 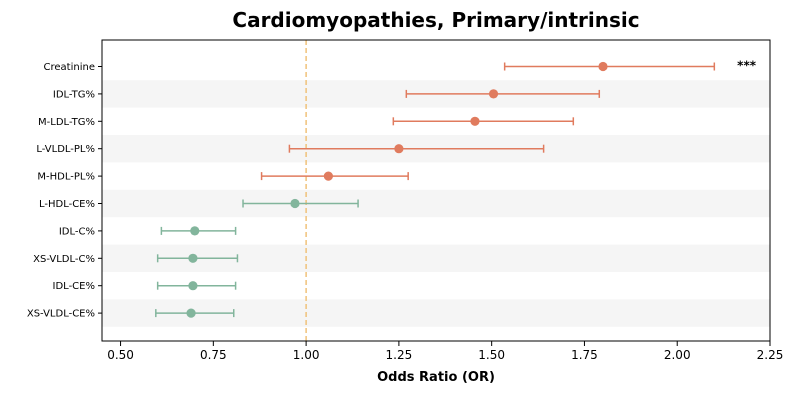 I want to click on forest-row: L-VLDL-PL%, so click(x=290, y=149).